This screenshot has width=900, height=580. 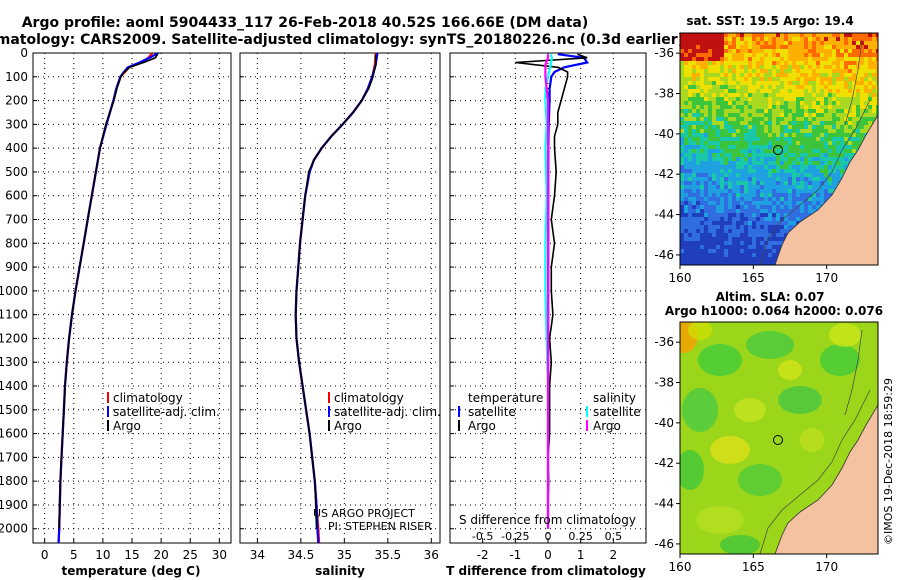 What do you see at coordinates (587, 411) in the screenshot?
I see `legend-s-satellite-swatch` at bounding box center [587, 411].